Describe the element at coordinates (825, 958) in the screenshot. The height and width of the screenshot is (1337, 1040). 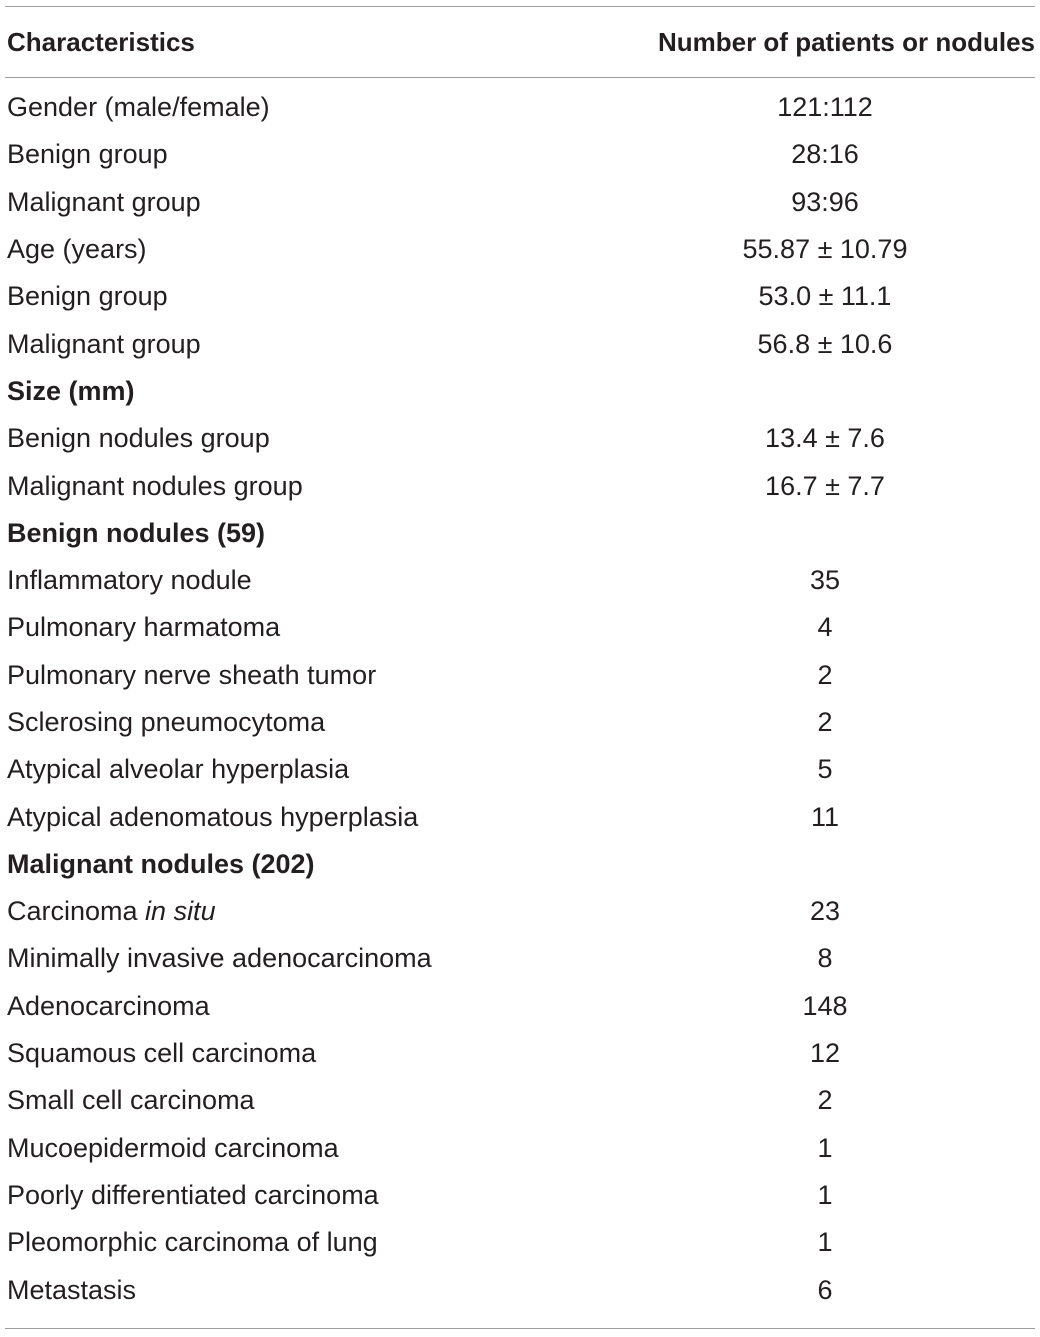
I see `row-value: 8` at that location.